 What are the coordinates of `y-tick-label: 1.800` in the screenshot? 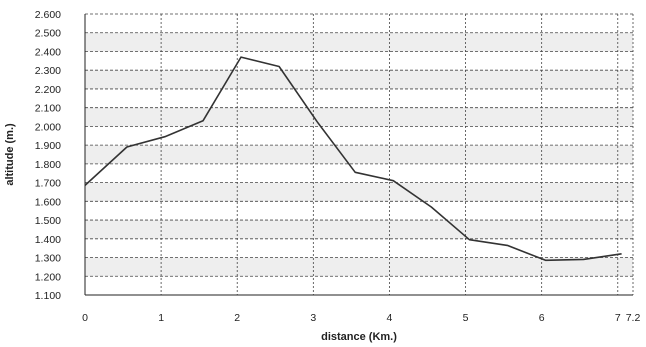 It's located at (48, 165).